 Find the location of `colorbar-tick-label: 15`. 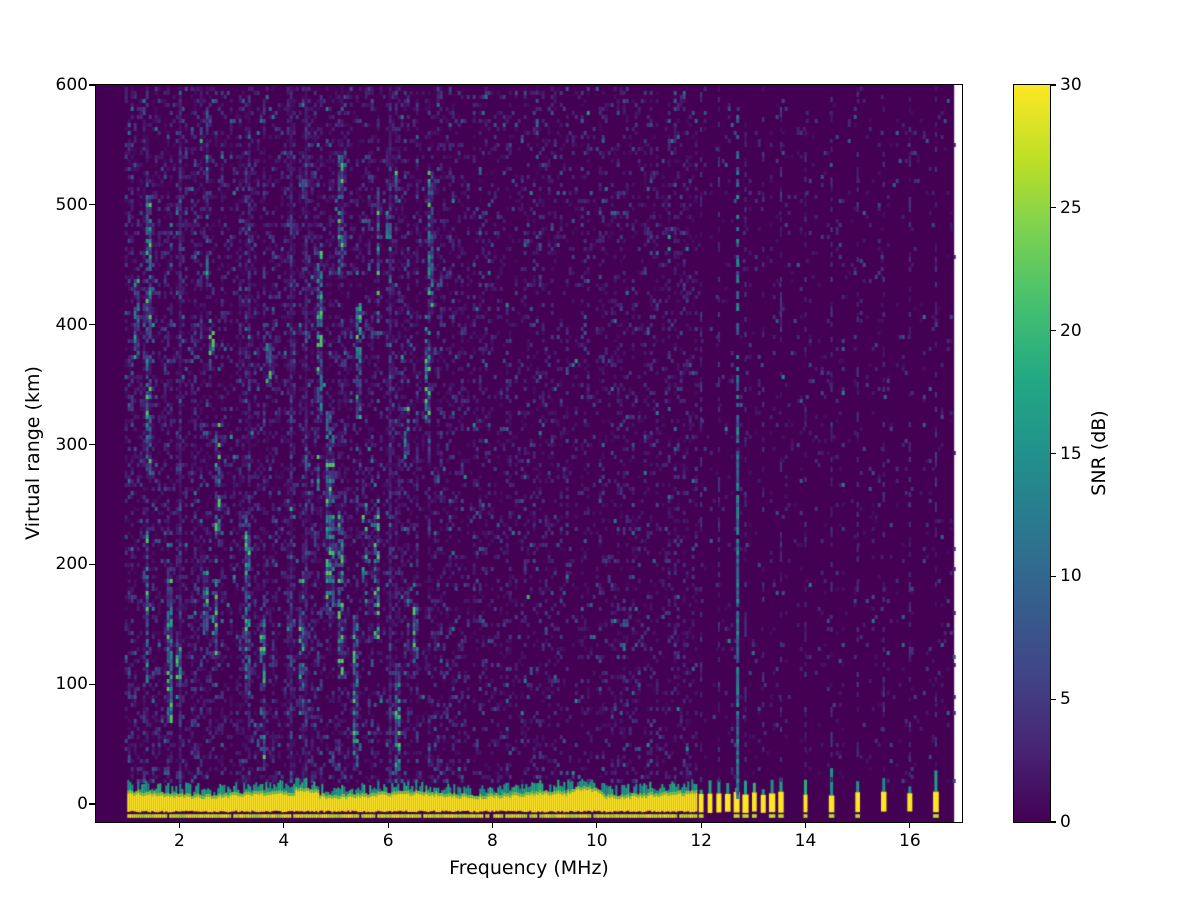

colorbar-tick-label: 15 is located at coordinates (1071, 453).